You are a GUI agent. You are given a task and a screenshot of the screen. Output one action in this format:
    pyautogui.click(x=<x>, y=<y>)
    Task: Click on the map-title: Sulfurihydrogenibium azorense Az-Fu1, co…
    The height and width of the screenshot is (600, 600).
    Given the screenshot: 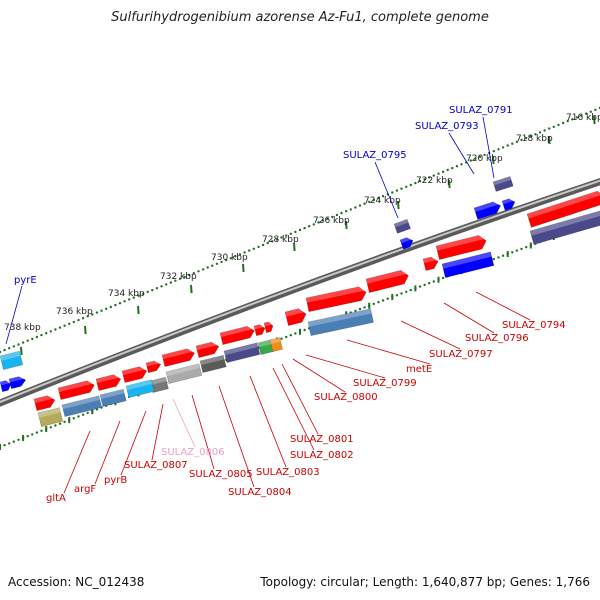 What is the action you would take?
    pyautogui.click(x=300, y=17)
    